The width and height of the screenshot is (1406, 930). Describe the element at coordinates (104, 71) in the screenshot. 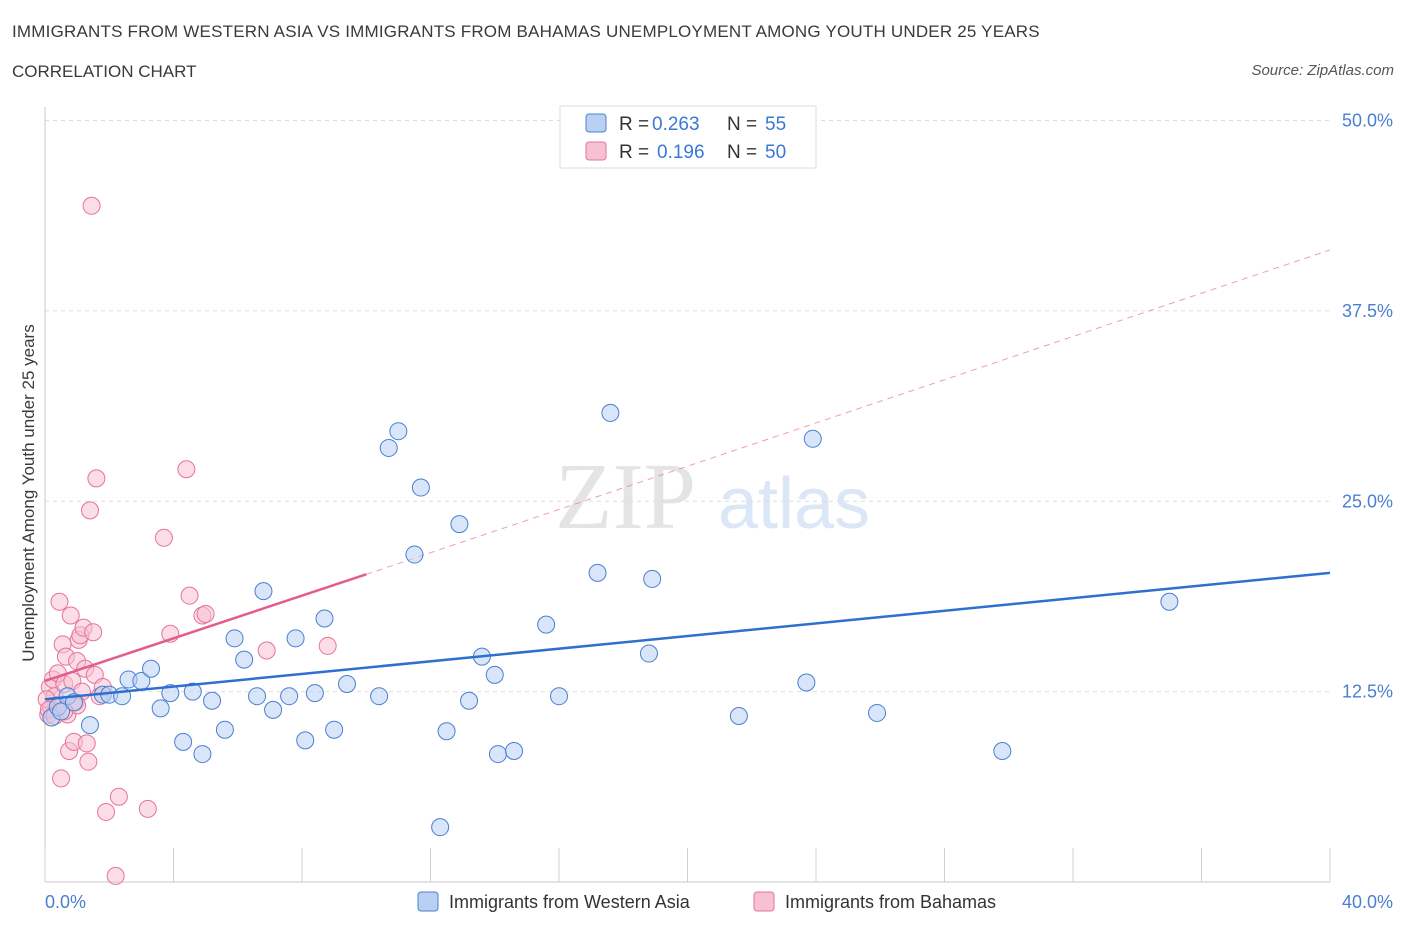

I see `chart-subtitle: CORRELATION CHART` at that location.